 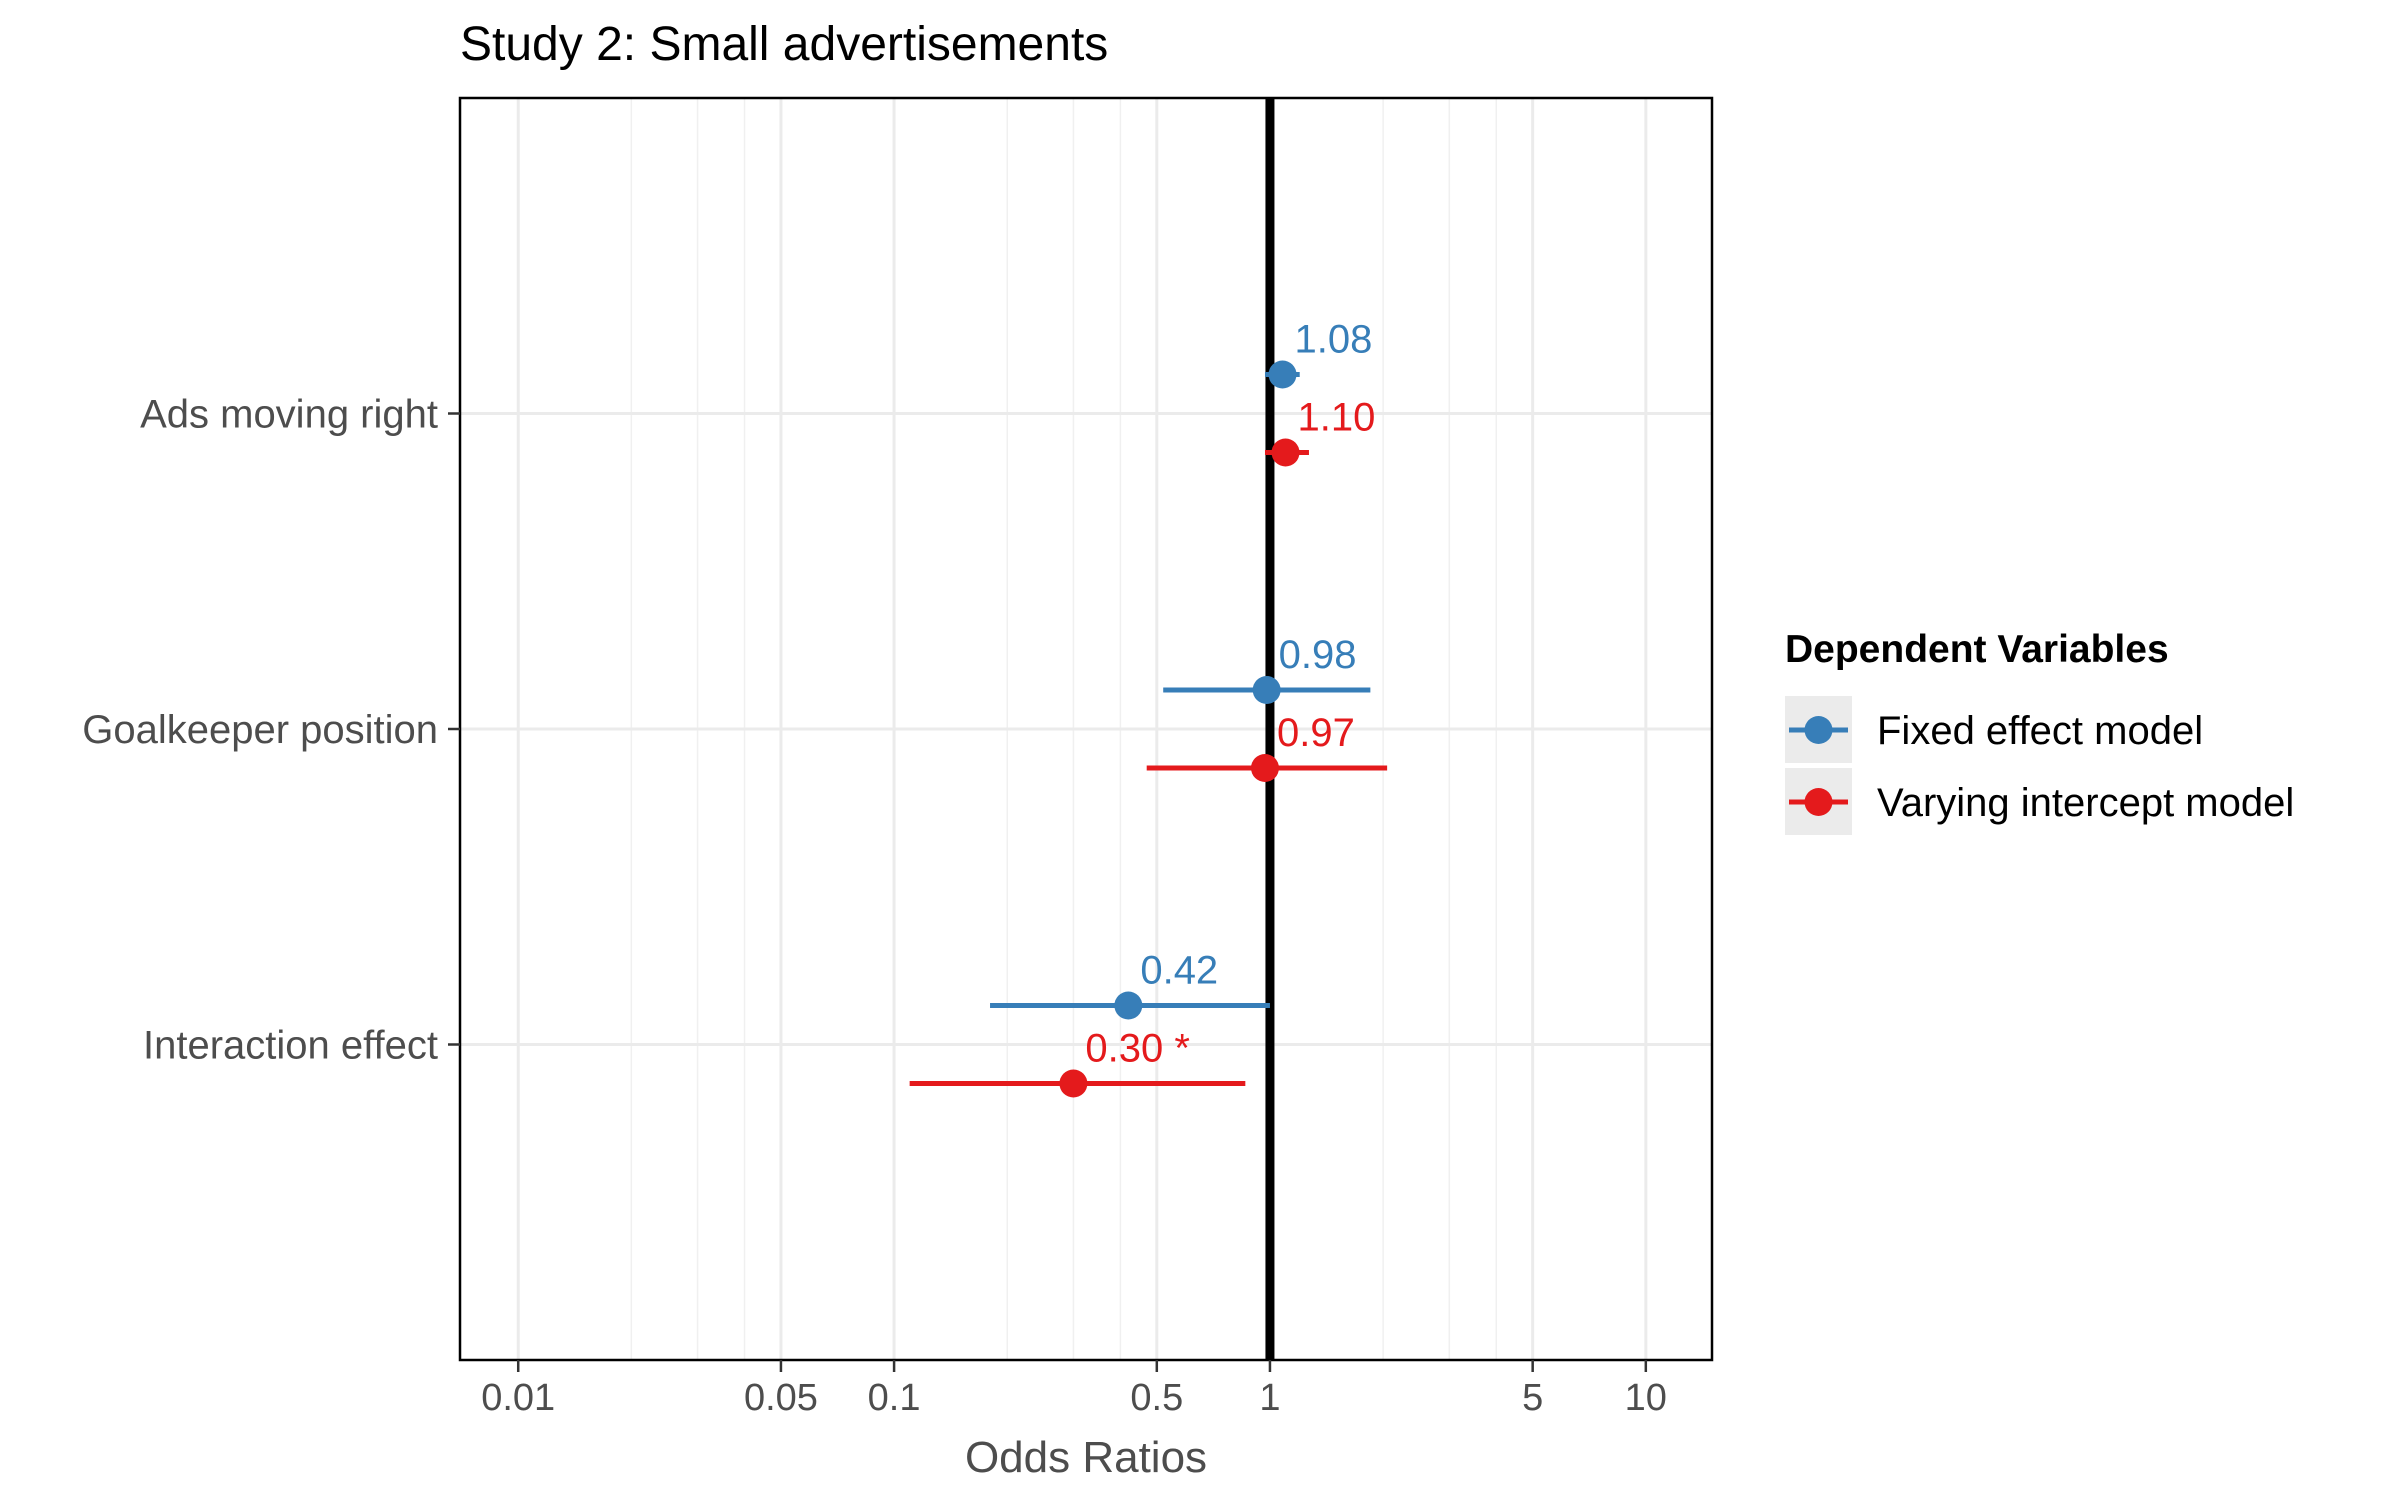 I want to click on x-axis-label: Odds Ratios, so click(x=1086, y=1457).